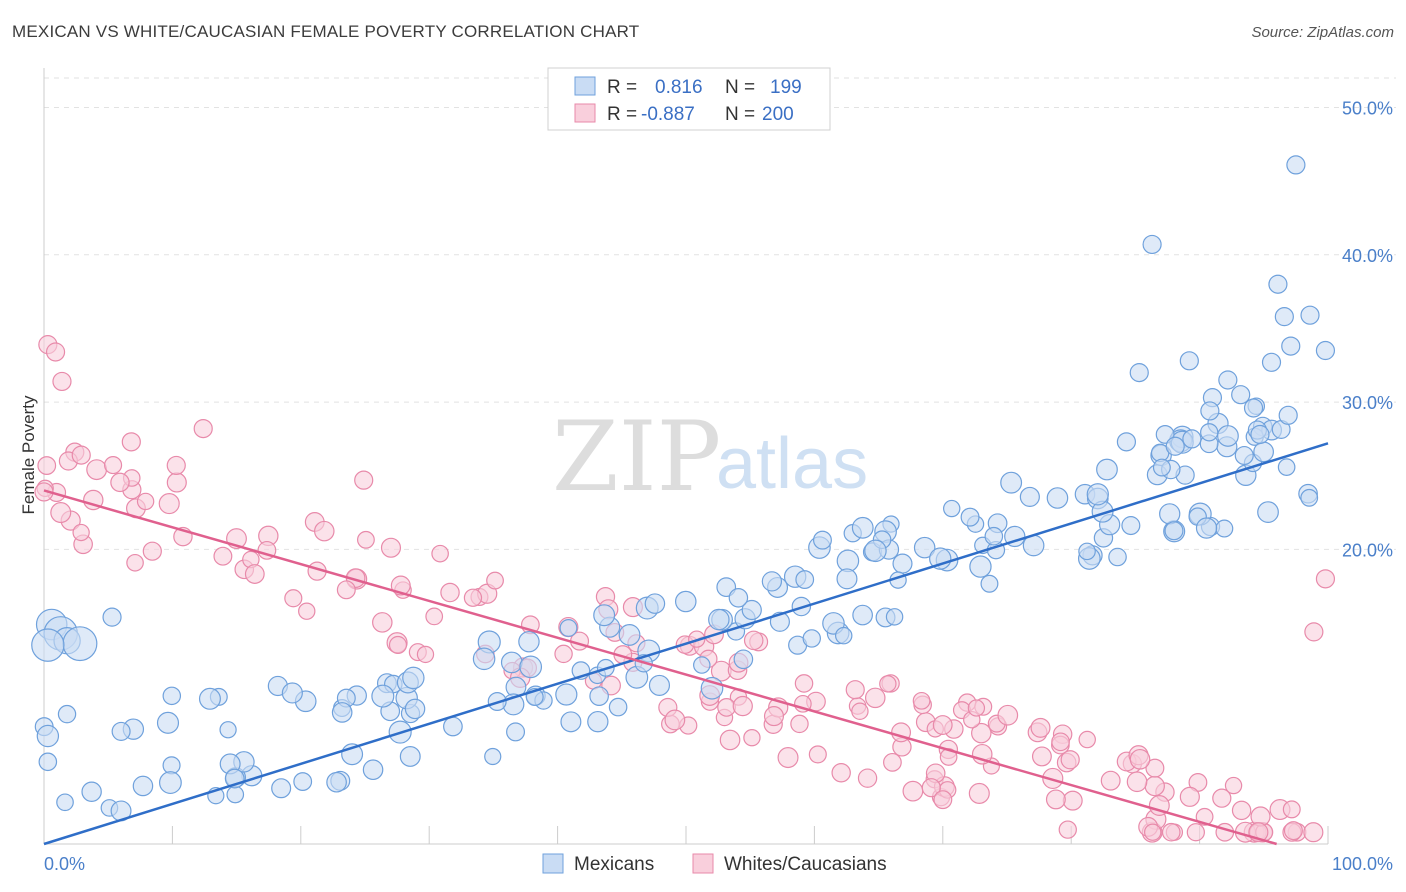  I want to click on series-legend: Mexicans Whites/Caucasians, so click(714, 864).